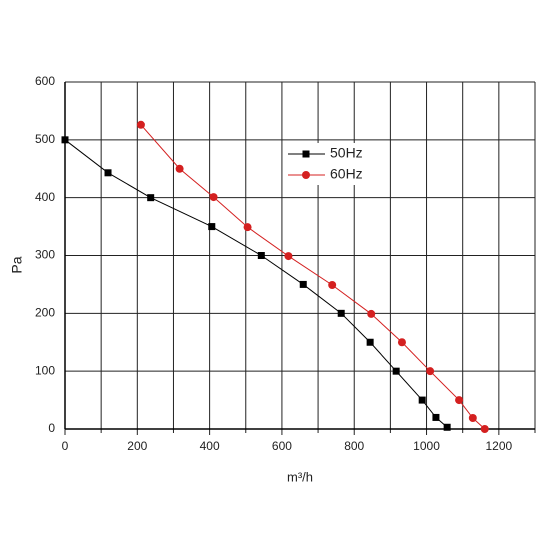 Image resolution: width=550 pixels, height=550 pixels. I want to click on legend-label: 50Hz, so click(346, 153).